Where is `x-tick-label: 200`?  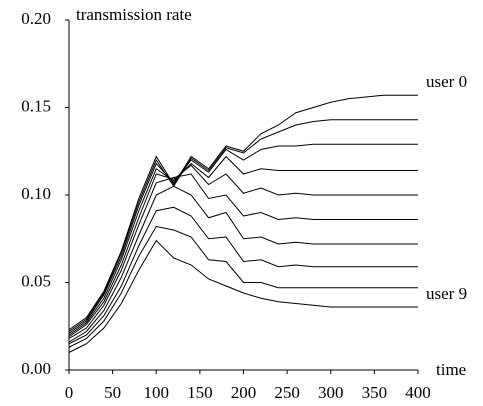
x-tick-label: 200 is located at coordinates (244, 392).